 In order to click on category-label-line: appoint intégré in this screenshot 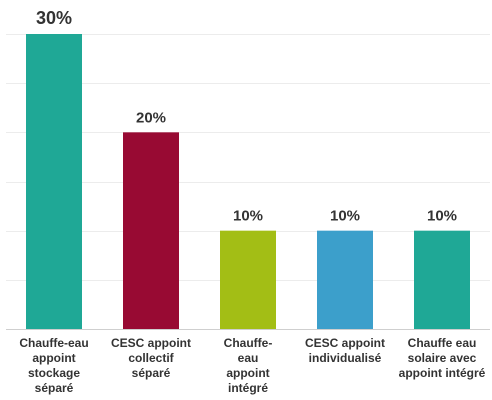, I will do `click(442, 373)`.